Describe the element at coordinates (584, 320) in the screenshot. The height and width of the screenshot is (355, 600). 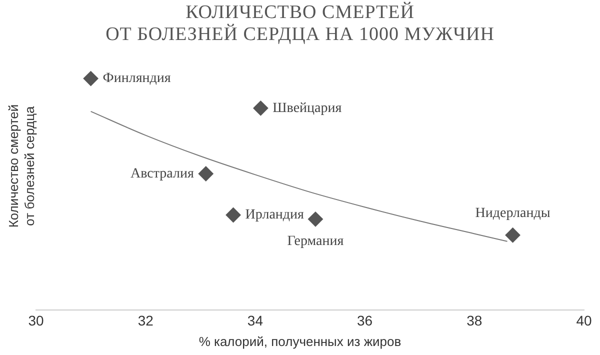
I see `x-tick-label: 40` at that location.